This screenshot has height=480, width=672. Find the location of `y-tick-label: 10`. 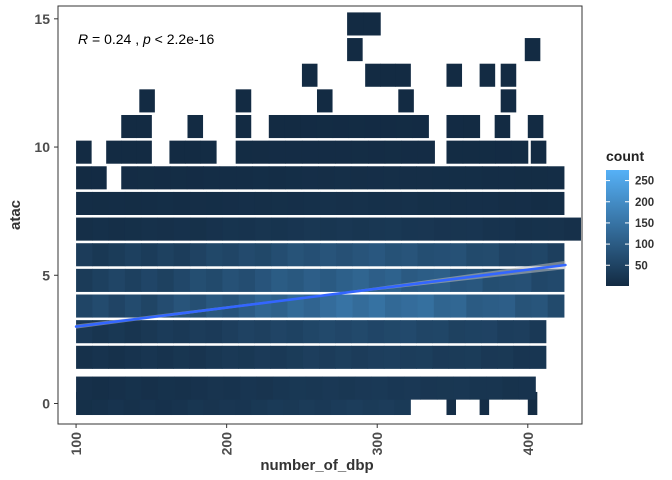

y-tick-label: 10 is located at coordinates (42, 147).